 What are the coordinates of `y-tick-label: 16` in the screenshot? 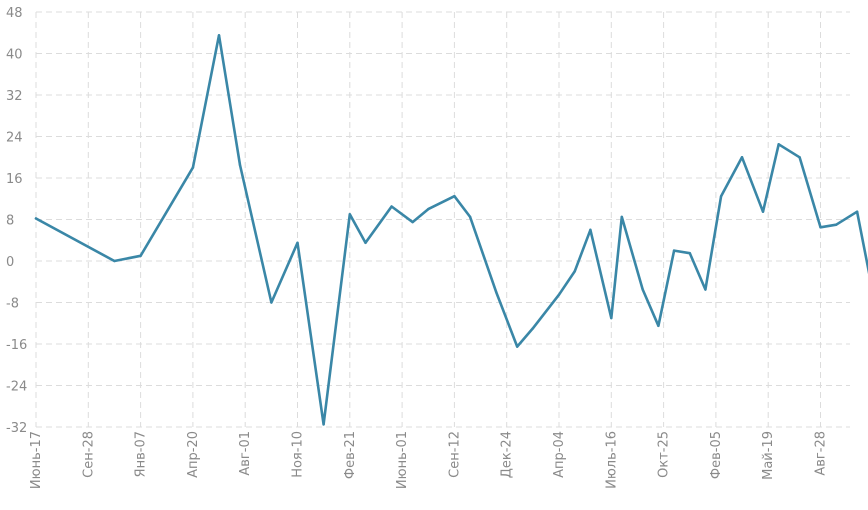 It's located at (14, 179).